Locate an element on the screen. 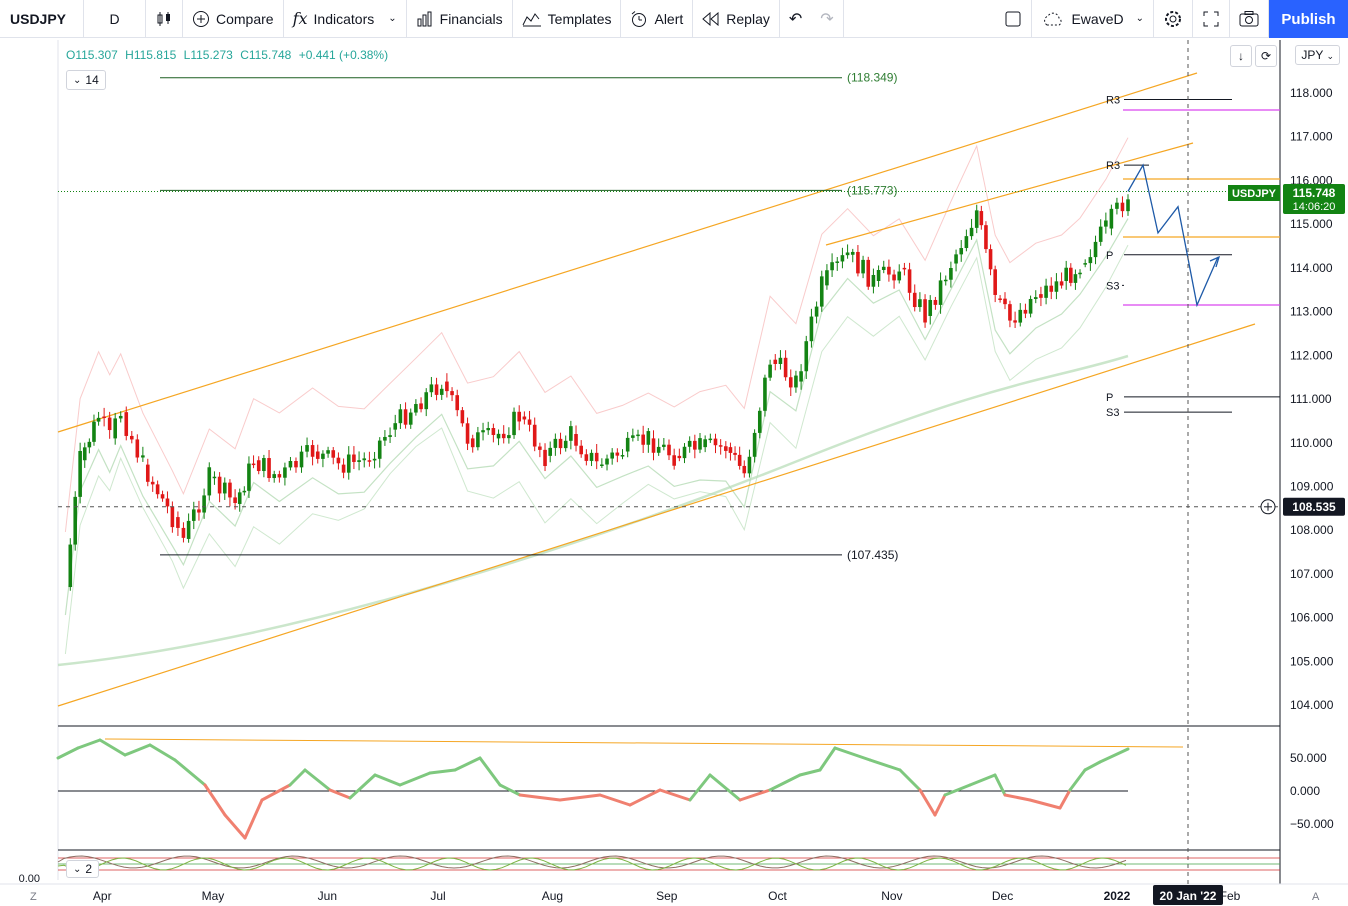  symbol-search: USDJPY is located at coordinates (42, 18).